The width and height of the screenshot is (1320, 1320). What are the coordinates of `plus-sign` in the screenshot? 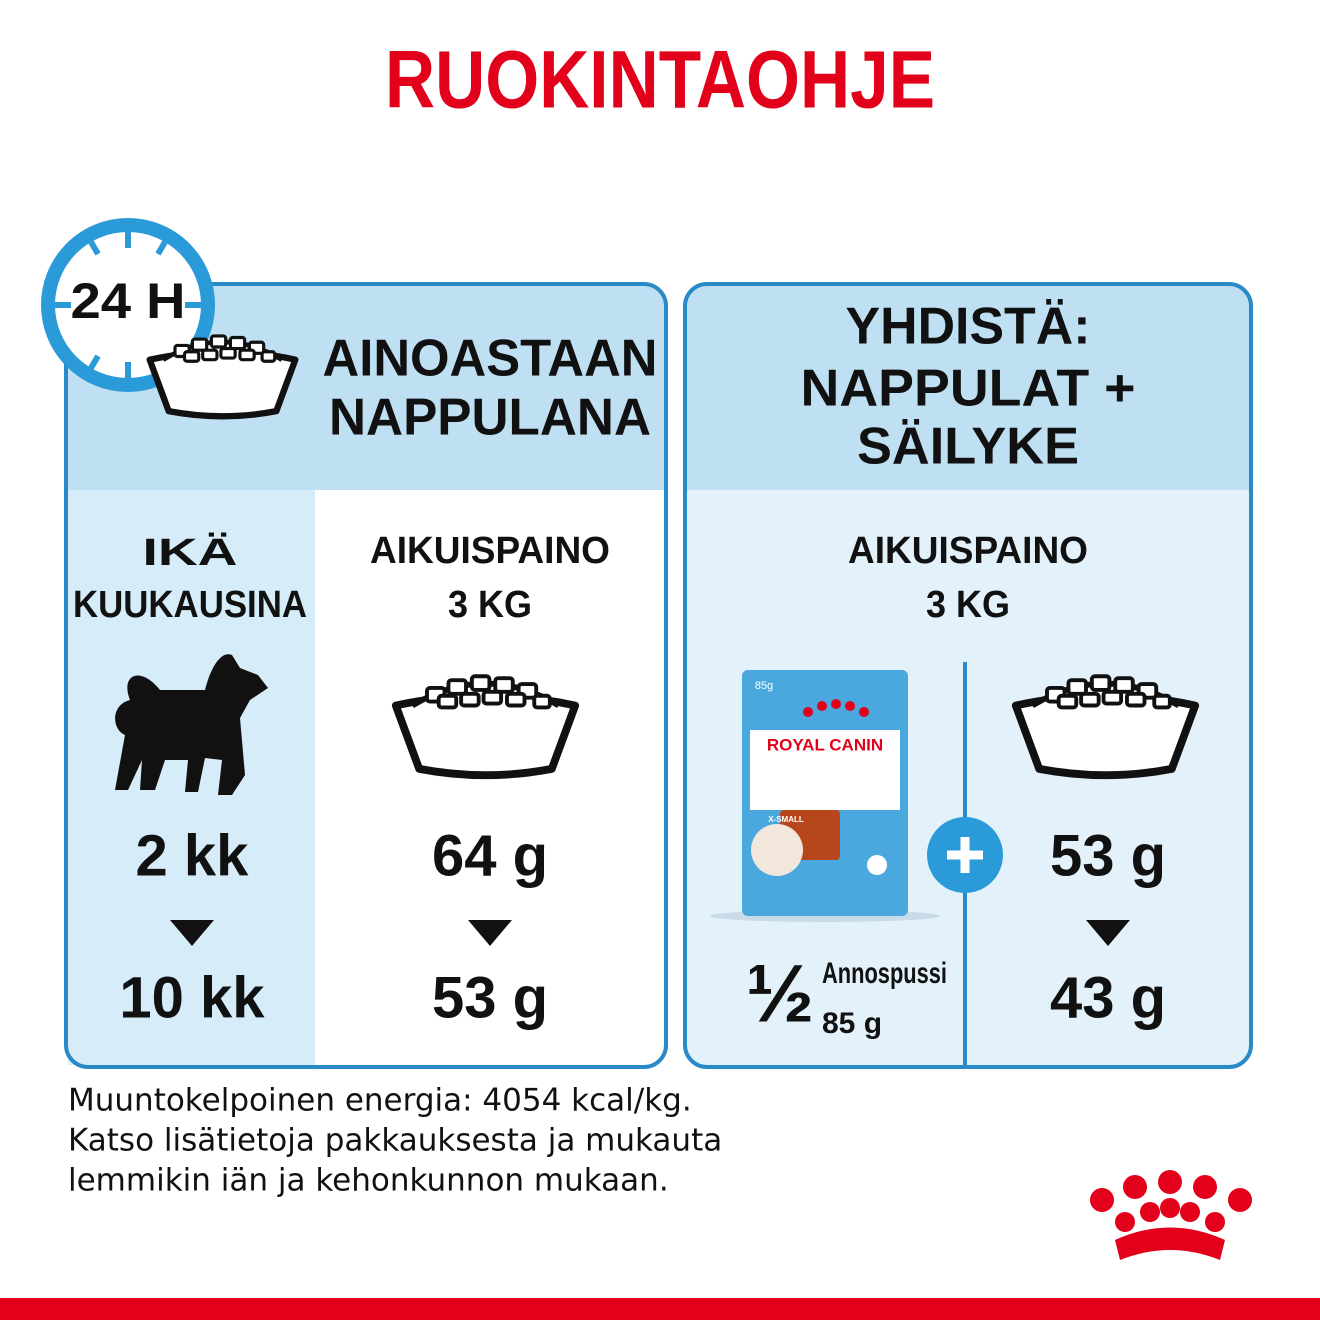 It's located at (965, 855).